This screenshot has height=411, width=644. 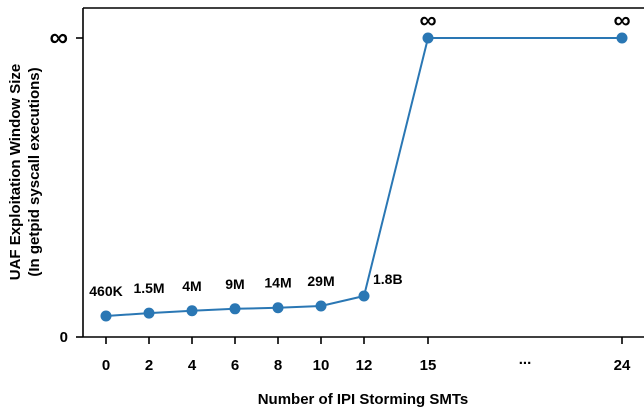 I want to click on x-tick-label: 12, so click(x=364, y=365).